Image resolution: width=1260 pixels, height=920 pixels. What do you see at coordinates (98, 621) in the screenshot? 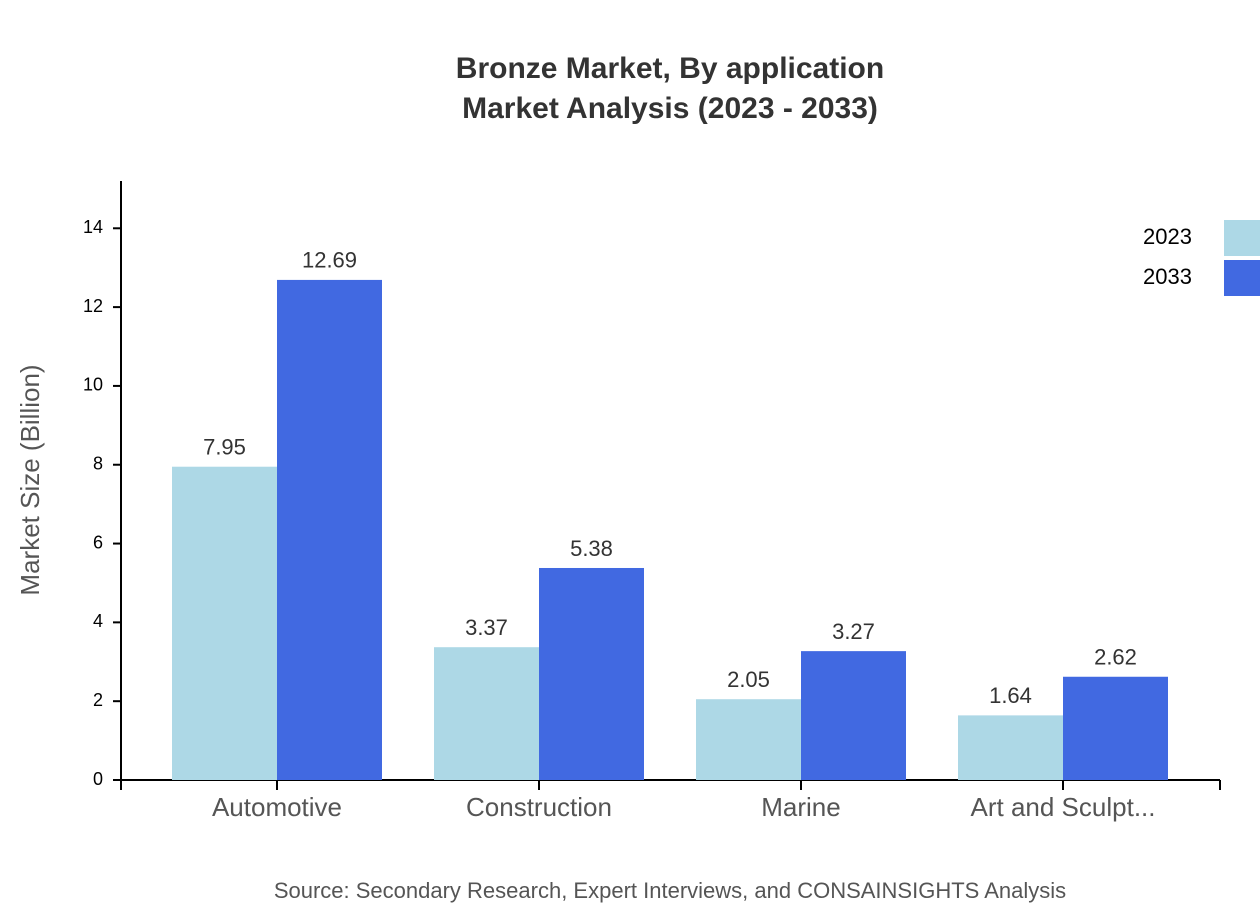
I see `y-tick-label: 4` at bounding box center [98, 621].